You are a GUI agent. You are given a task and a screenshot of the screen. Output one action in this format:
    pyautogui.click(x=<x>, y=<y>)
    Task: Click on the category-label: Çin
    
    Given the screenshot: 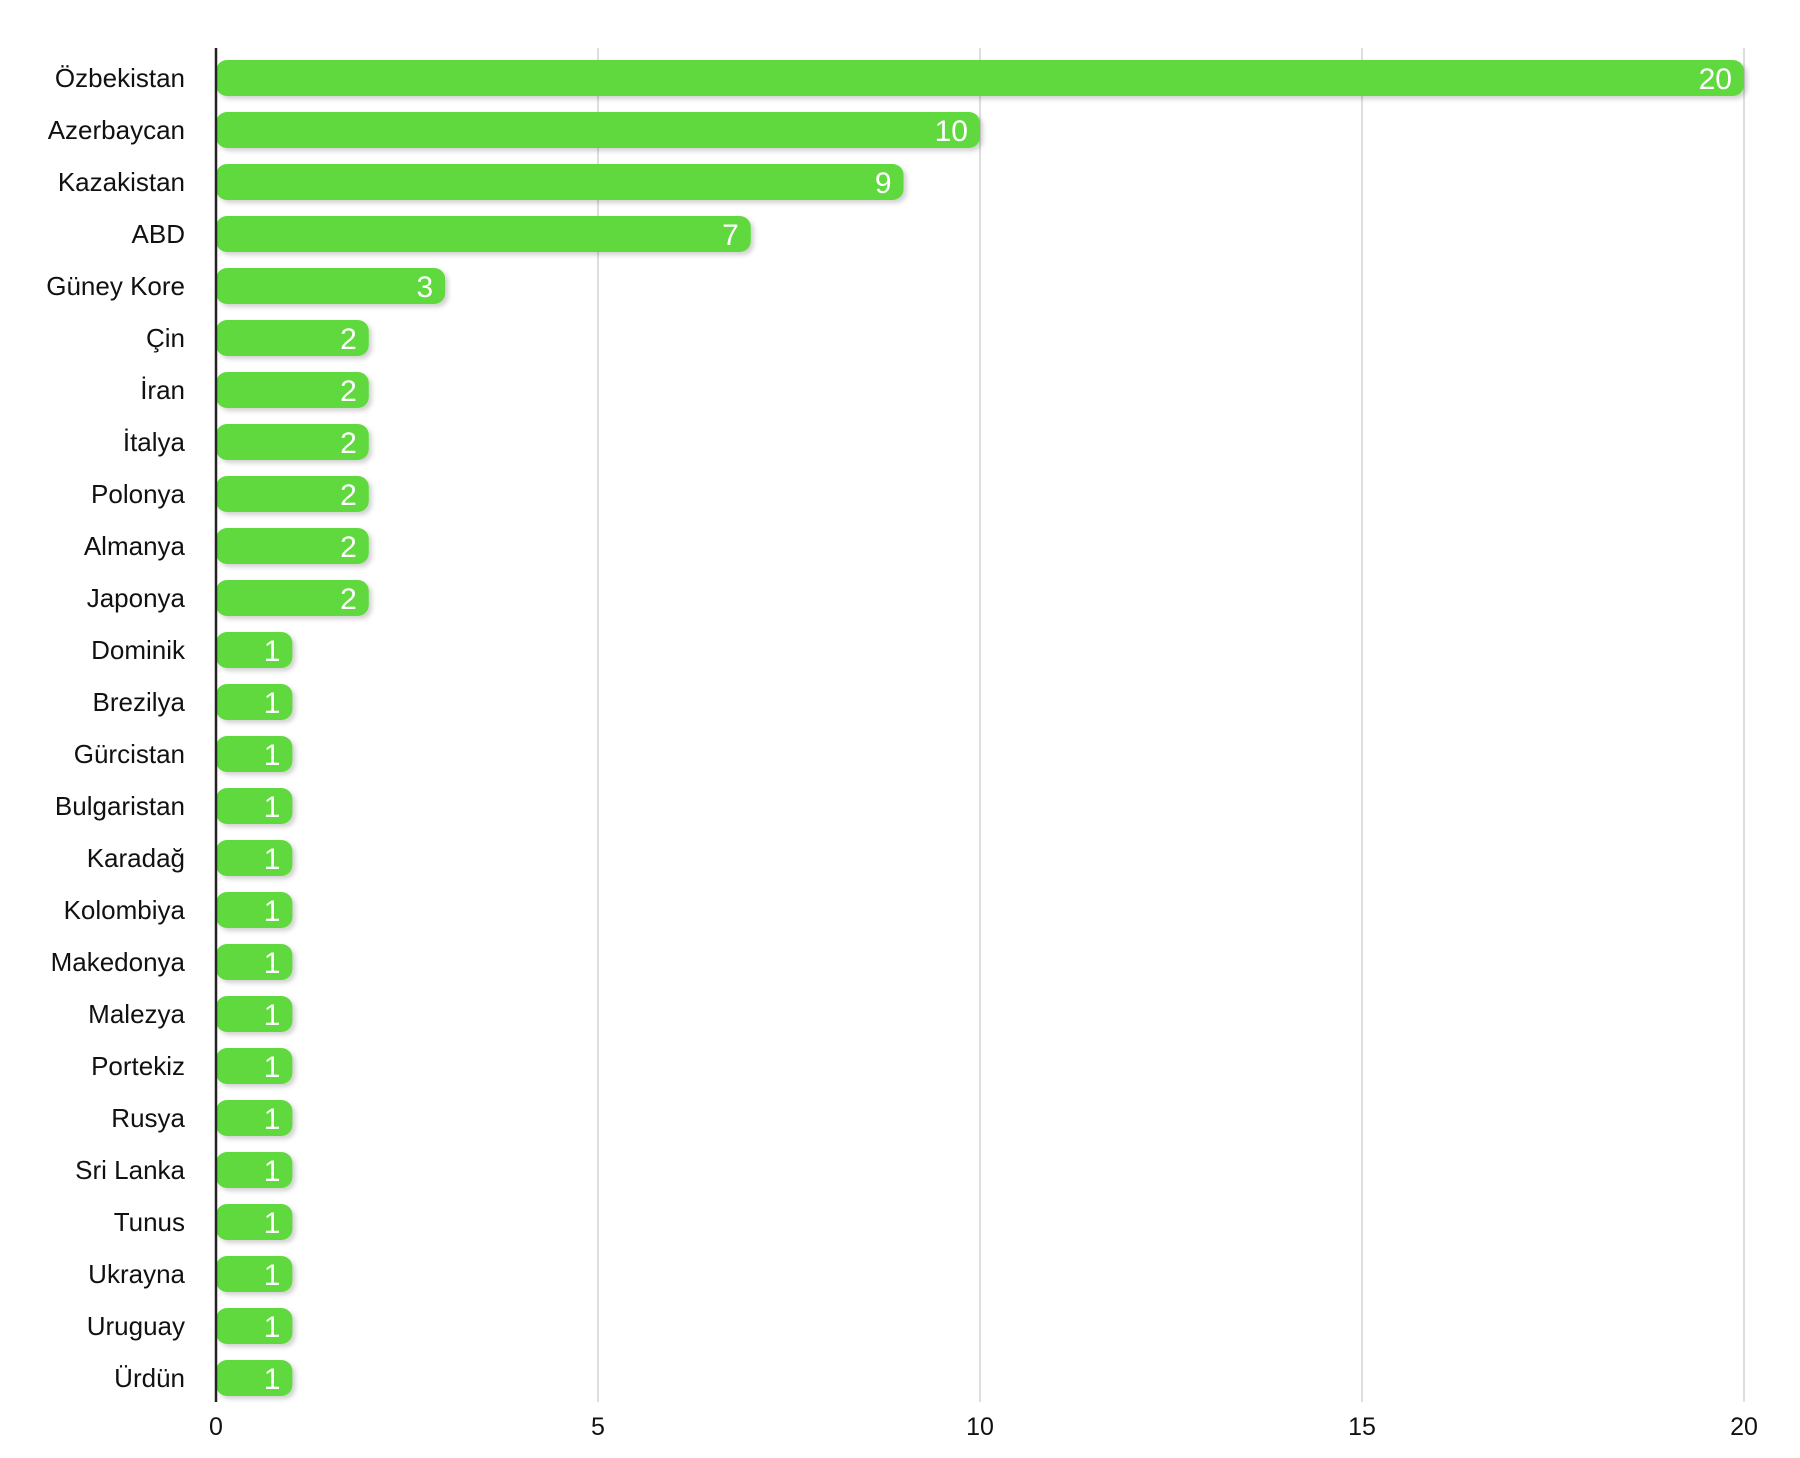 What is the action you would take?
    pyautogui.click(x=165, y=338)
    